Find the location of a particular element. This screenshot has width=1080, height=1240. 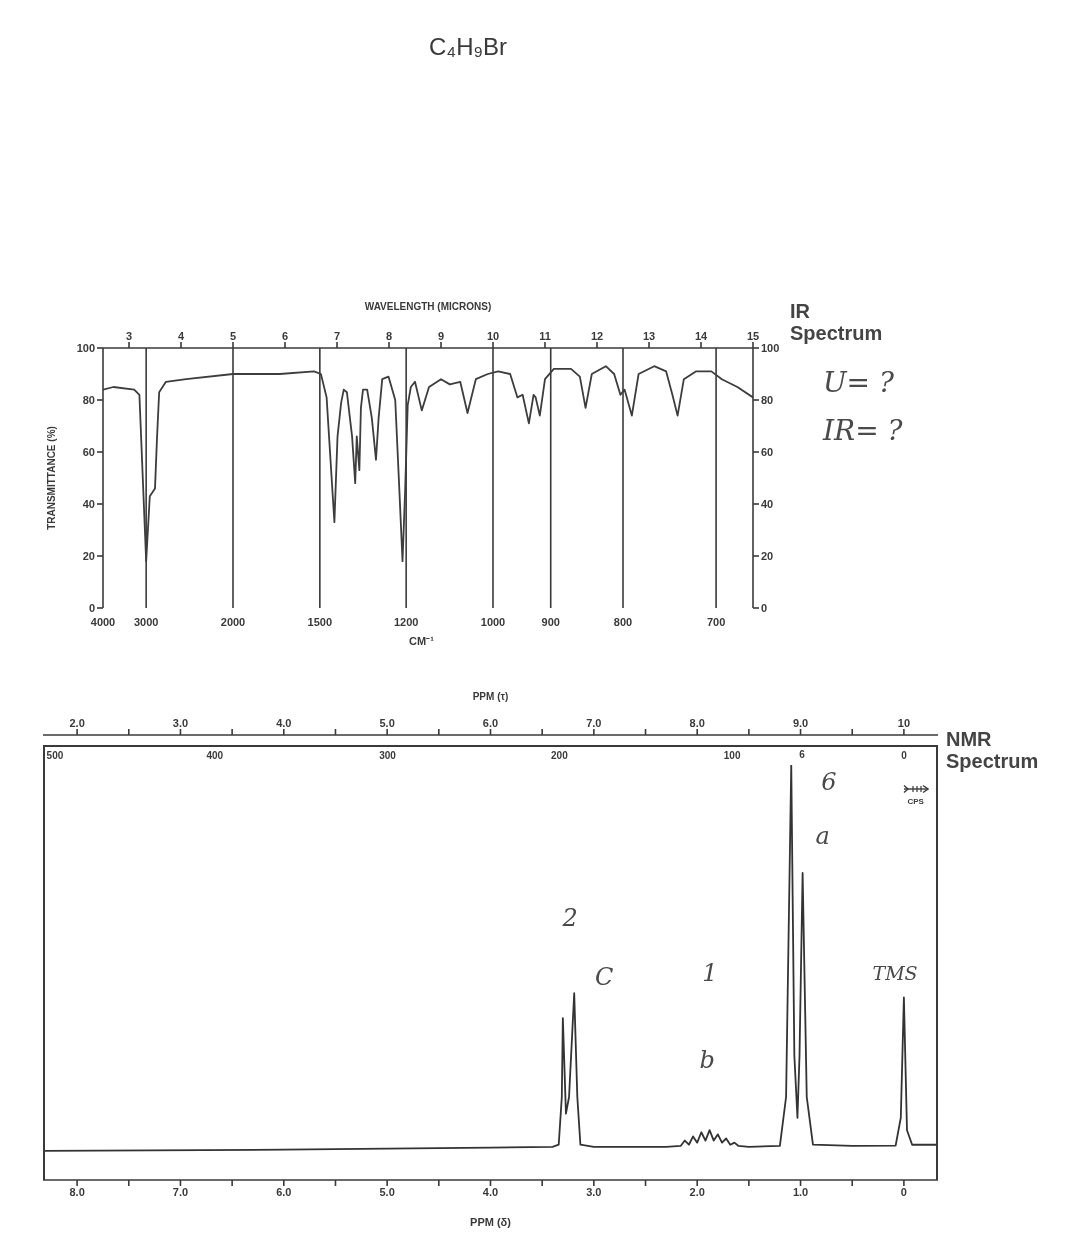

y-tick-label: 0 is located at coordinates (91, 607).